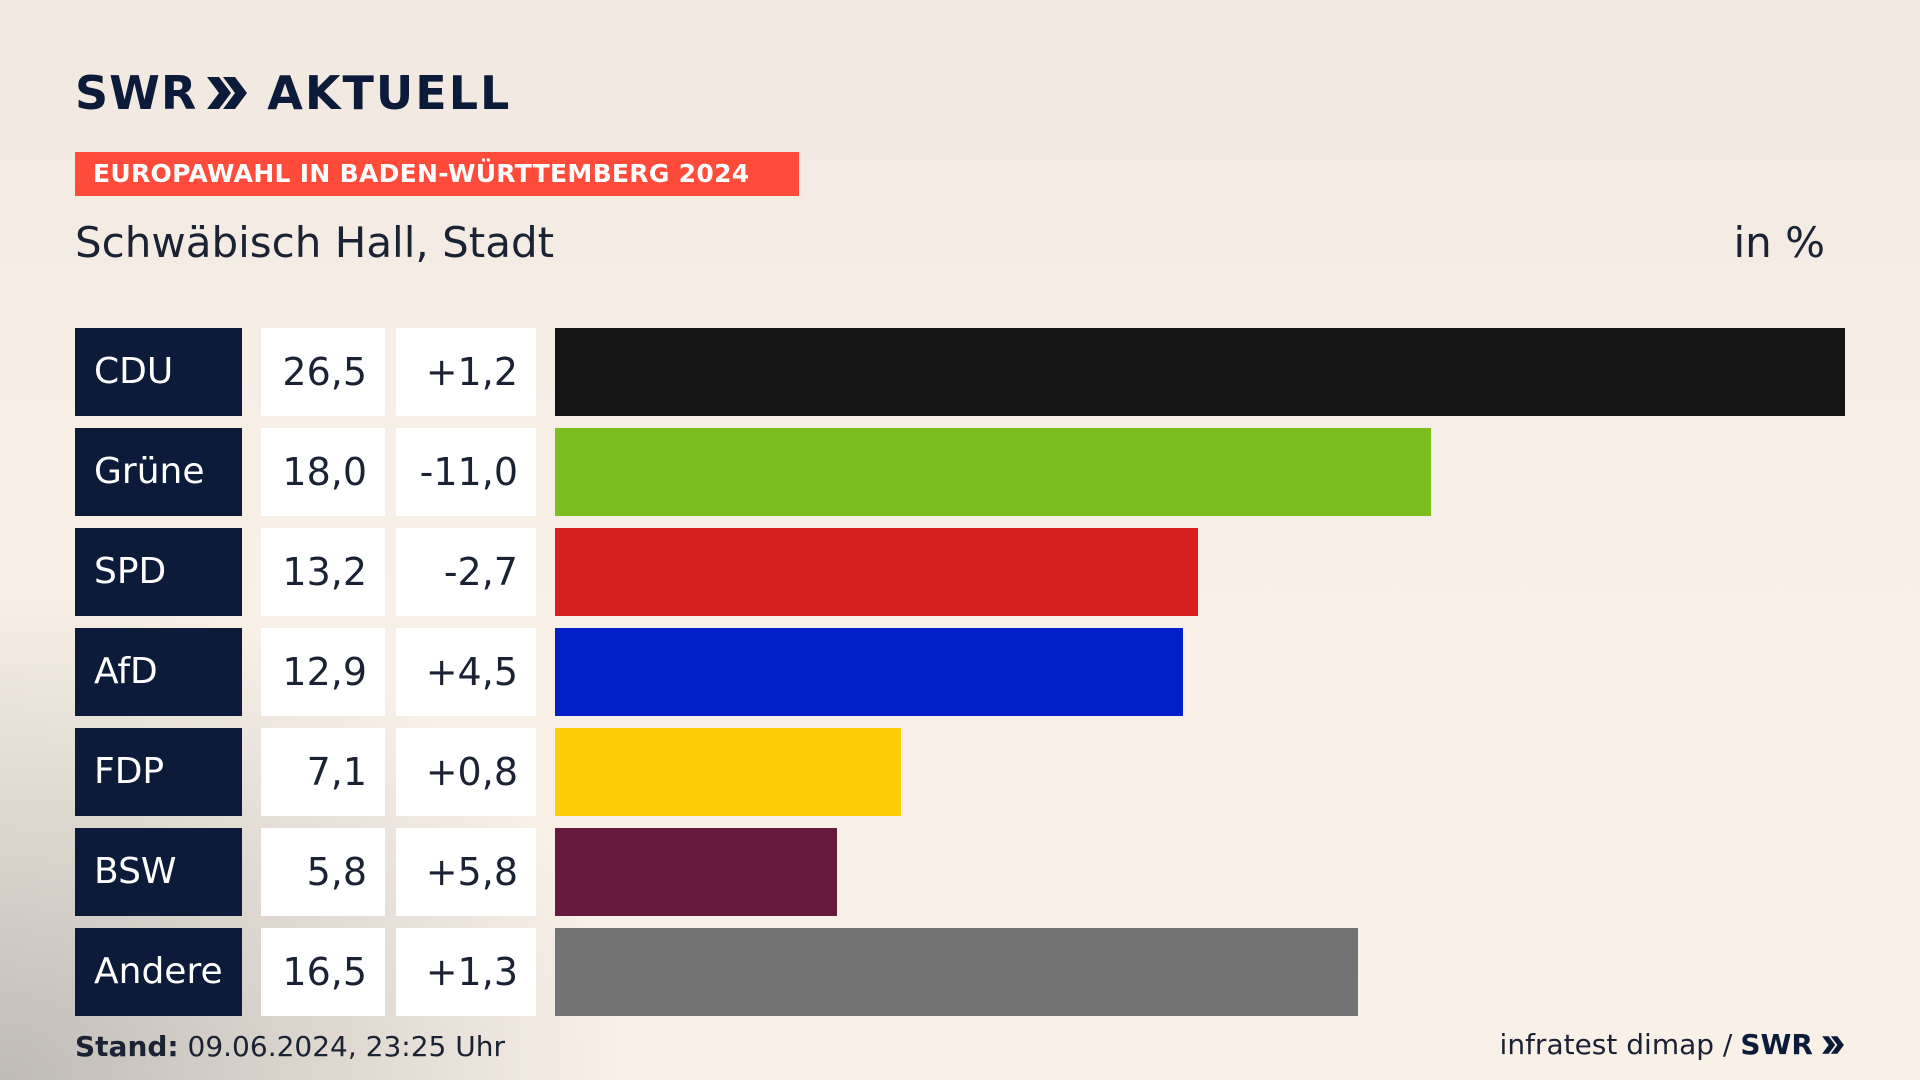 The image size is (1920, 1080). Describe the element at coordinates (136, 93) in the screenshot. I see `swr-logo-text: SWR` at that location.